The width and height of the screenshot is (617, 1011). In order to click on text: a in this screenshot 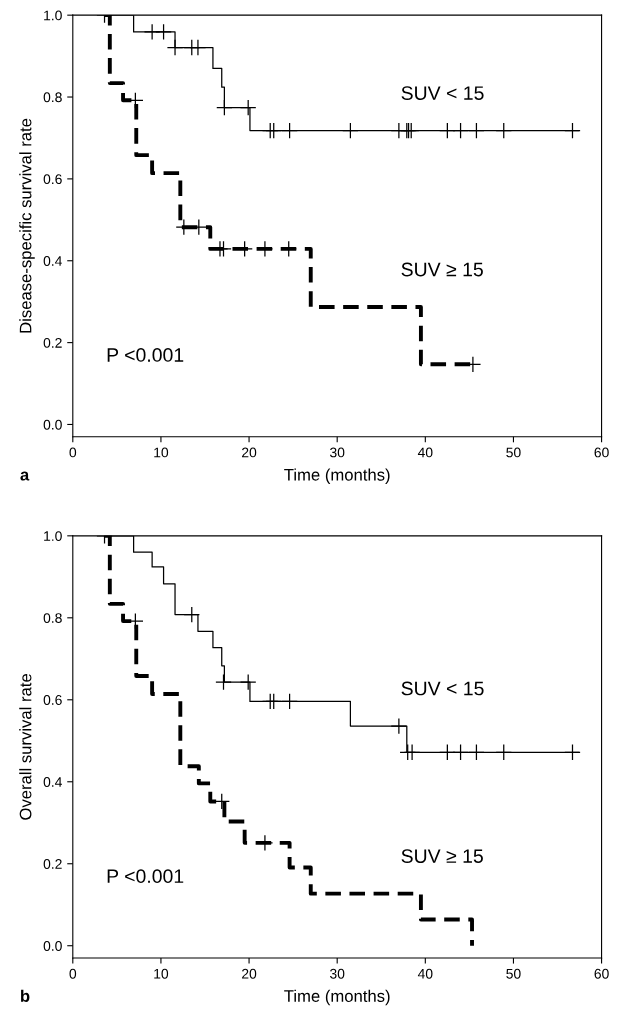, I will do `click(25, 476)`.